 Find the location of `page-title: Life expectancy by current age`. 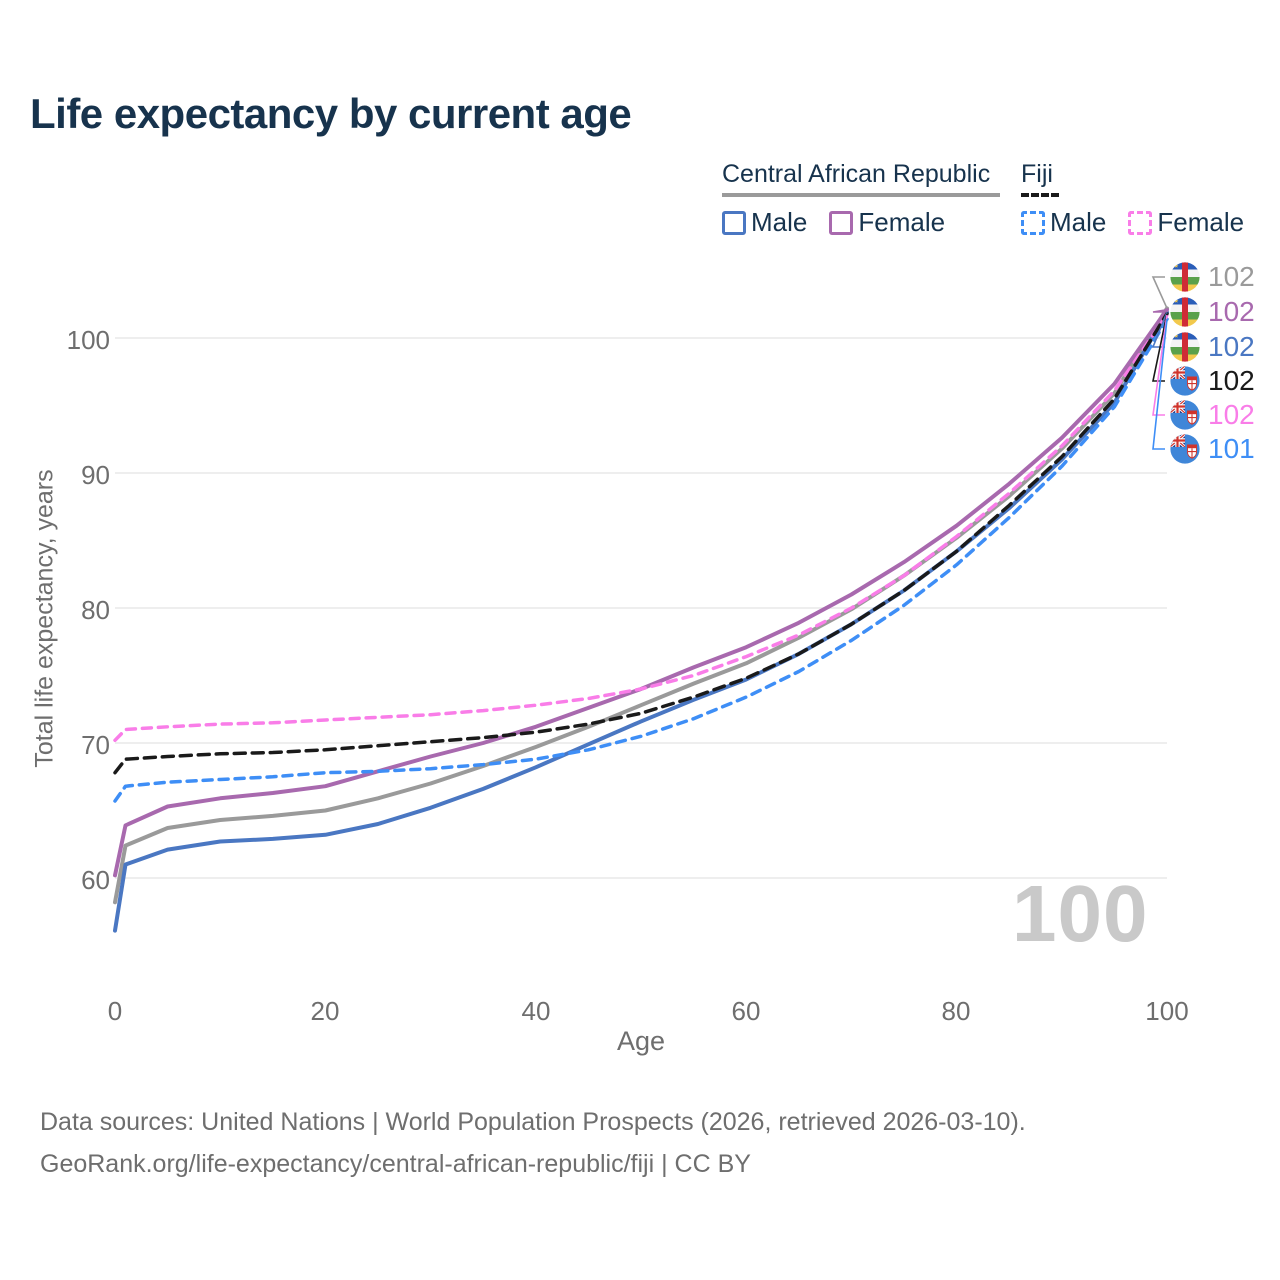

page-title: Life expectancy by current age is located at coordinates (331, 113).